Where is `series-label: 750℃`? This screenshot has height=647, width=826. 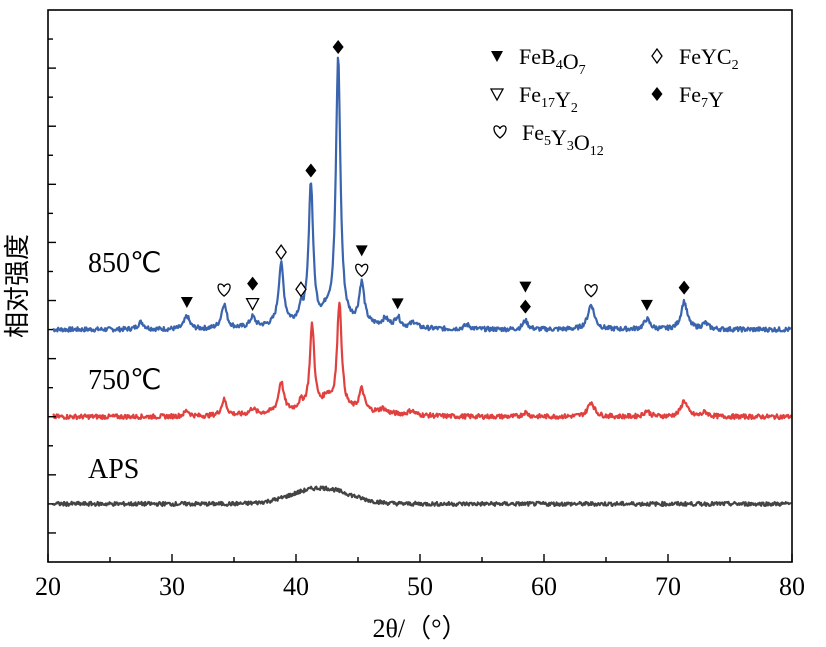 series-label: 750℃ is located at coordinates (124, 380).